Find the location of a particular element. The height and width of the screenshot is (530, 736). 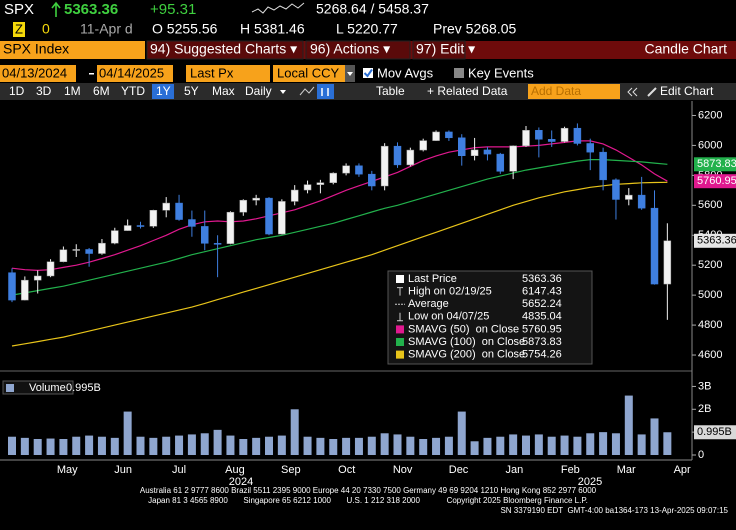

field: Last Px is located at coordinates (212, 72).